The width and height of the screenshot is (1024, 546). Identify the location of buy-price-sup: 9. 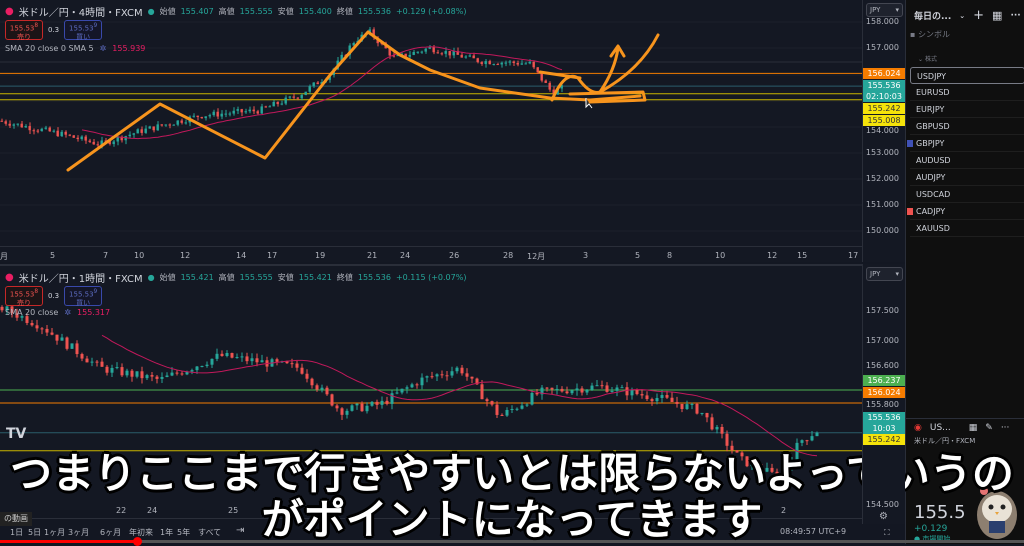
(95, 292).